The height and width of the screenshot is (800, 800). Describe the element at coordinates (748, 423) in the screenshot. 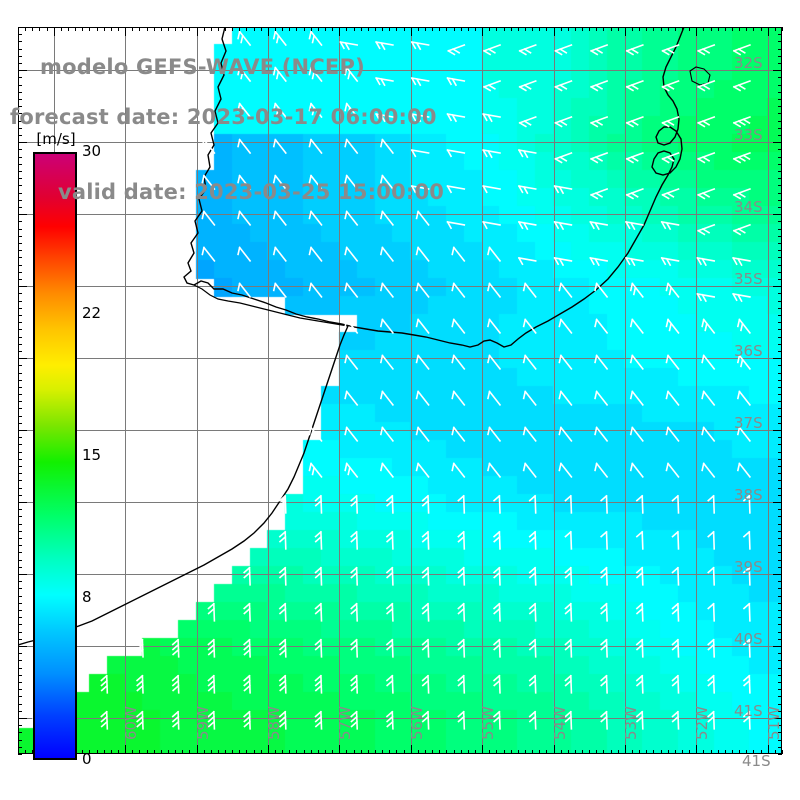

I see `latitude-label-37s: 37S` at that location.